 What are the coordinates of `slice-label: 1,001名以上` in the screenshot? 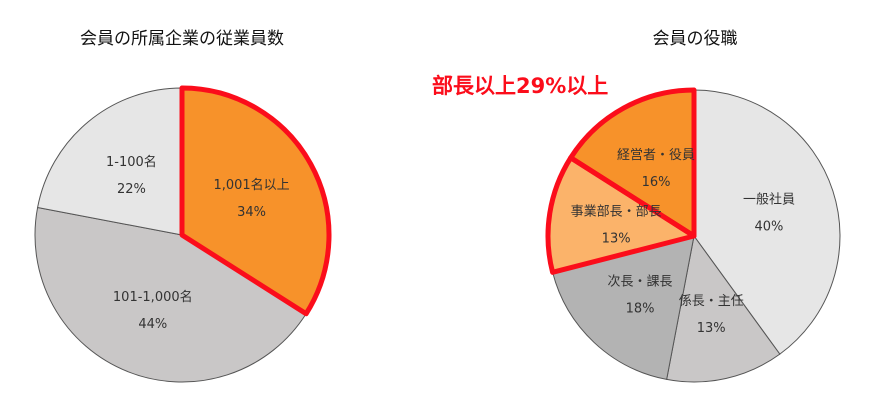 It's located at (251, 185).